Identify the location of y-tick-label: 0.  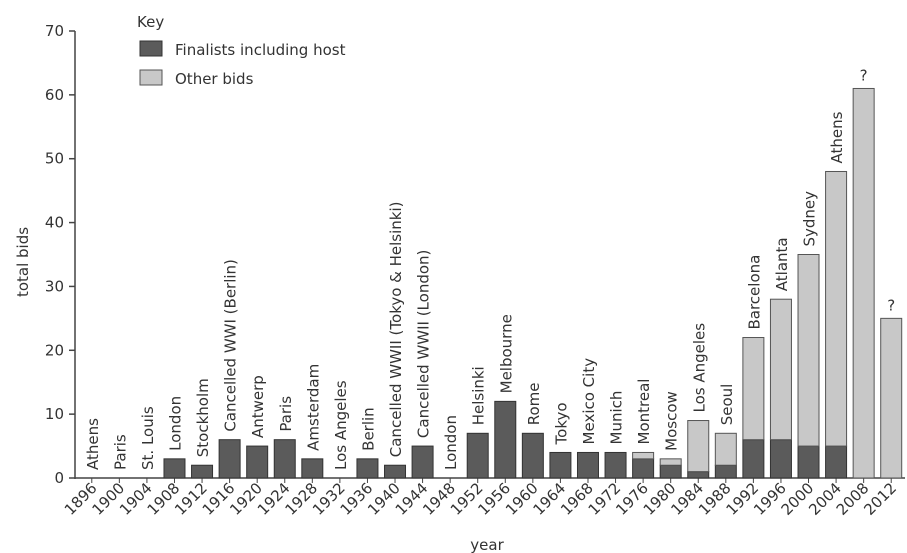
(59, 478).